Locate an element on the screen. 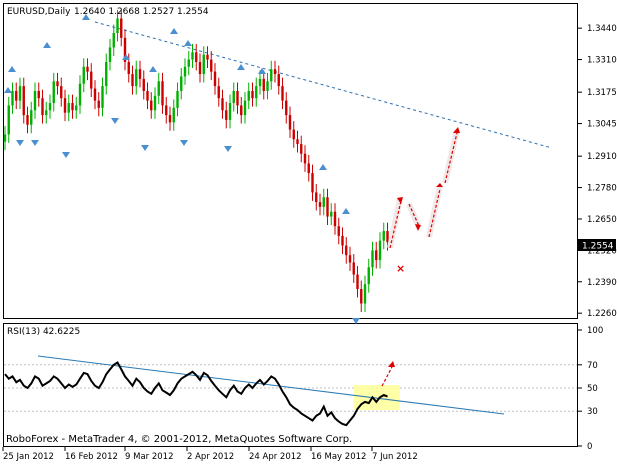  rsi-forecast-arrow is located at coordinates (387, 376).